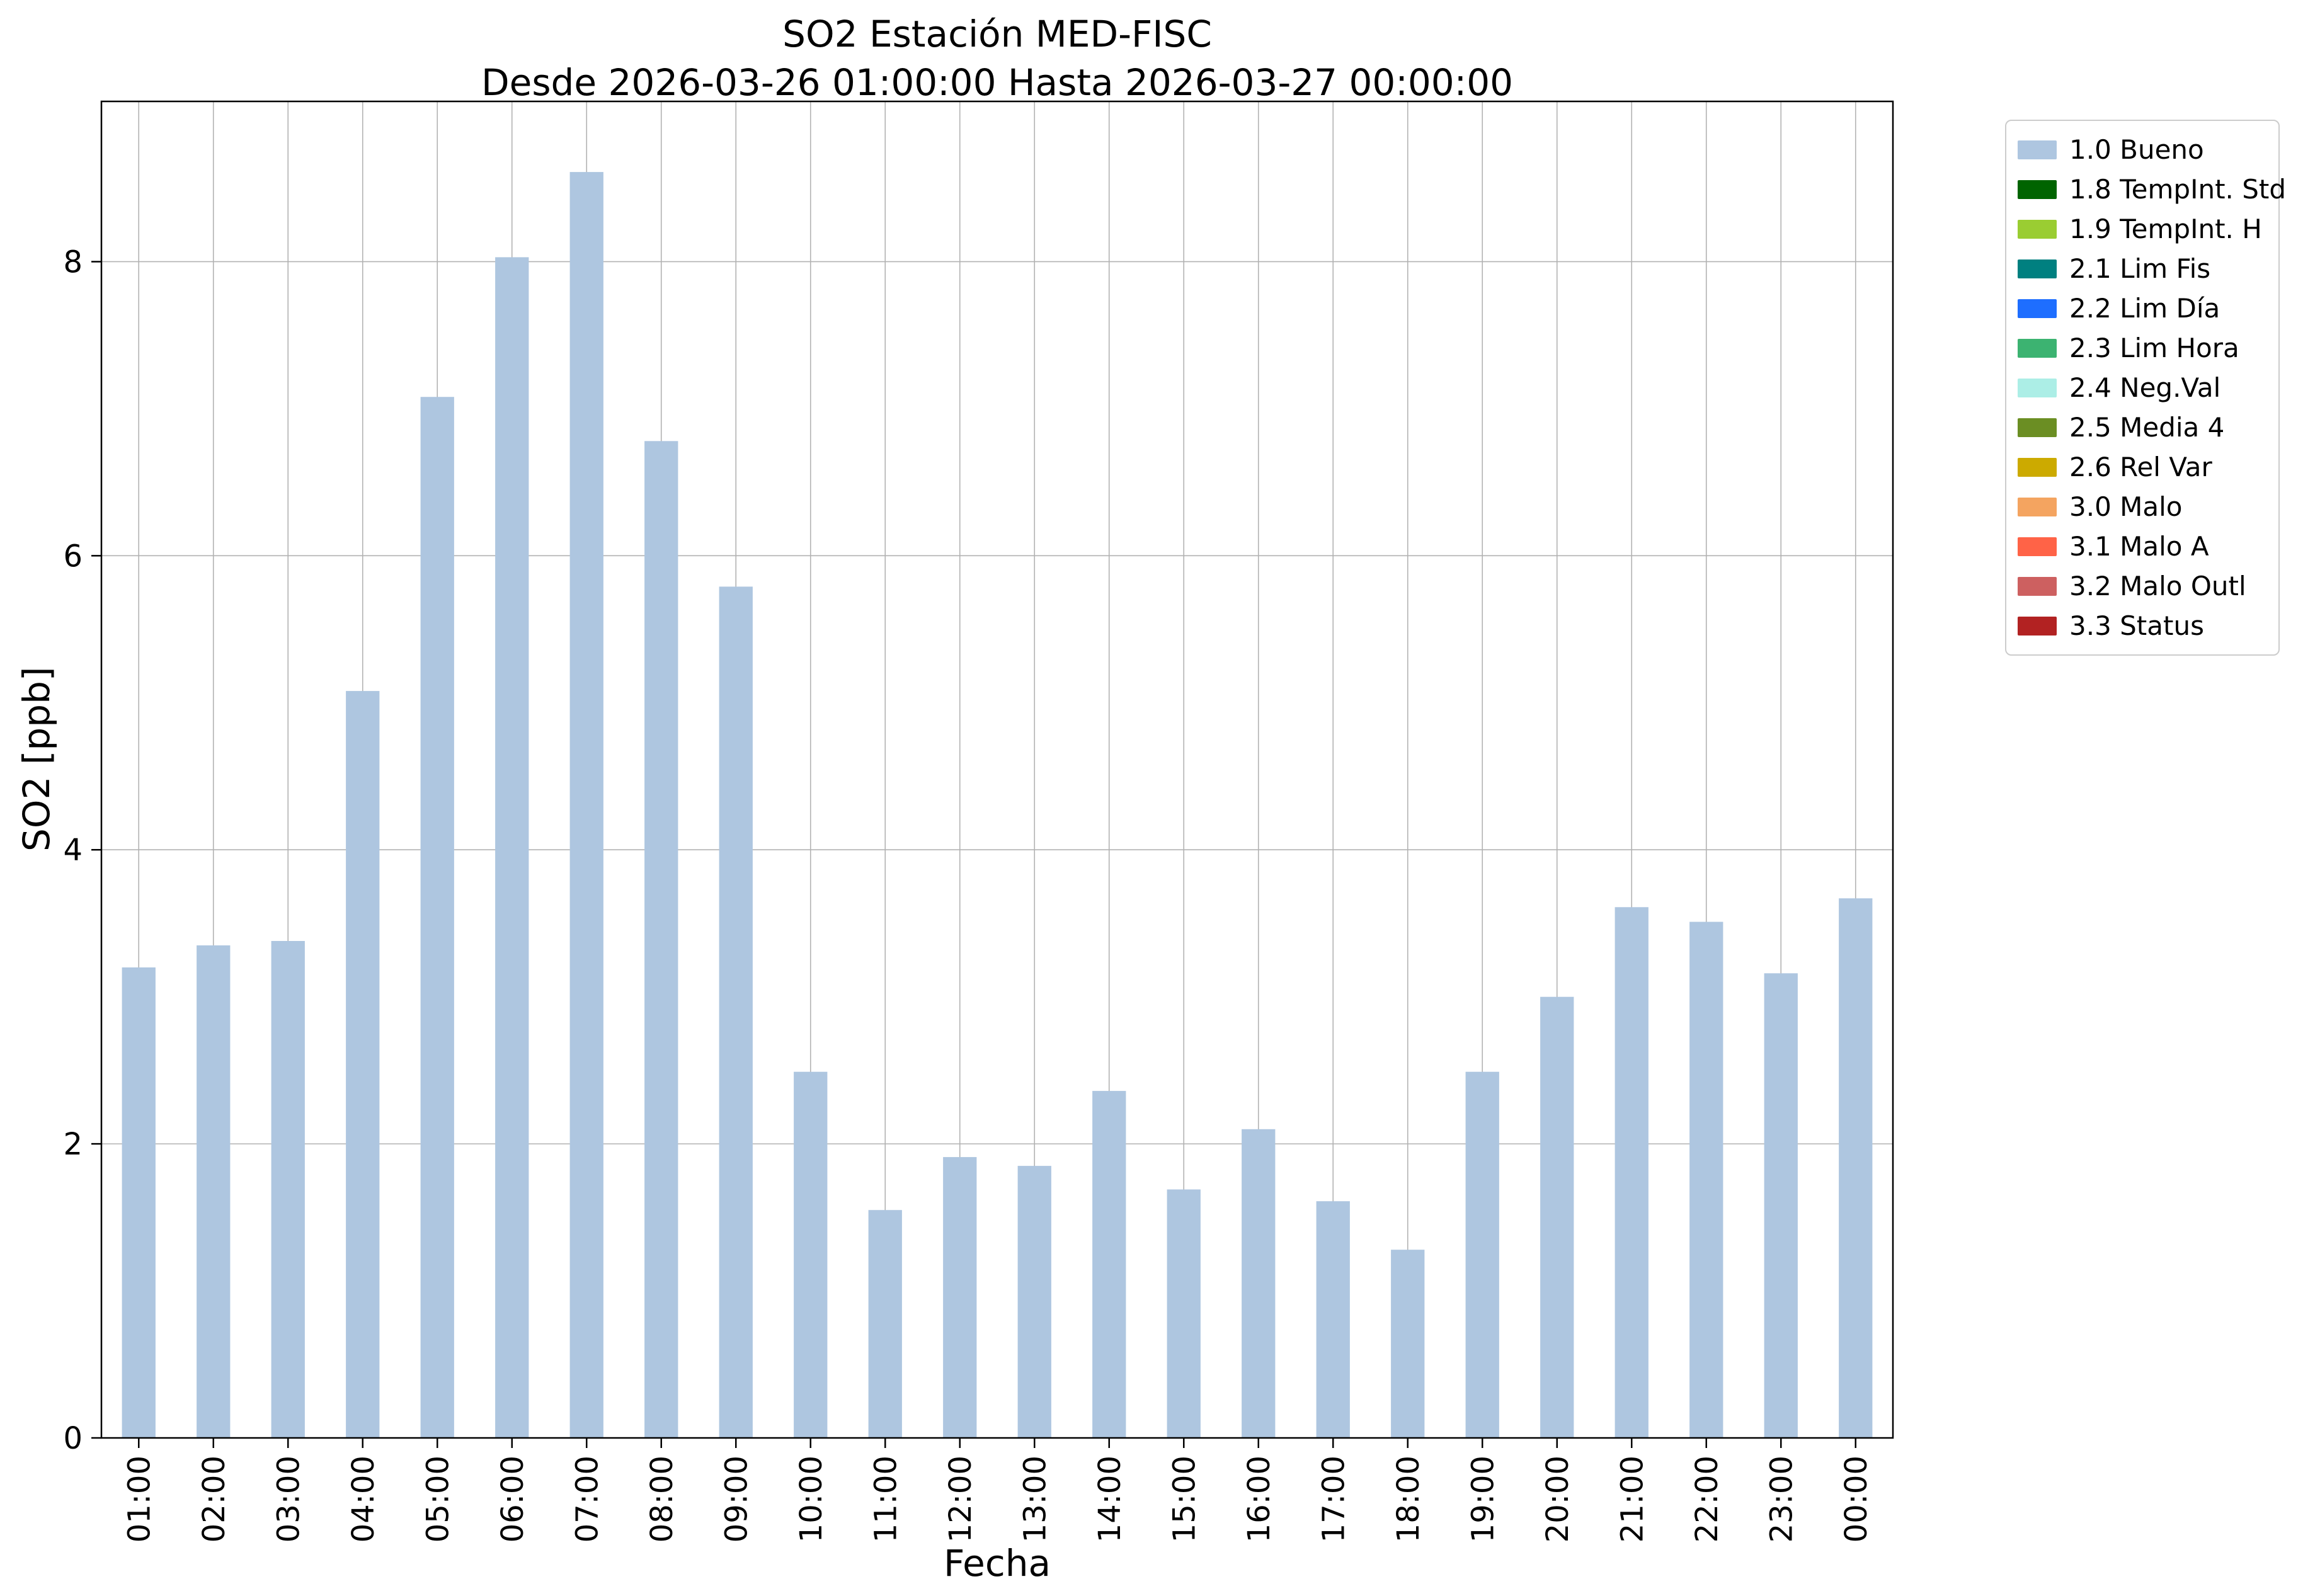  I want to click on legend-item: 1.0 Bueno, so click(2142, 149).